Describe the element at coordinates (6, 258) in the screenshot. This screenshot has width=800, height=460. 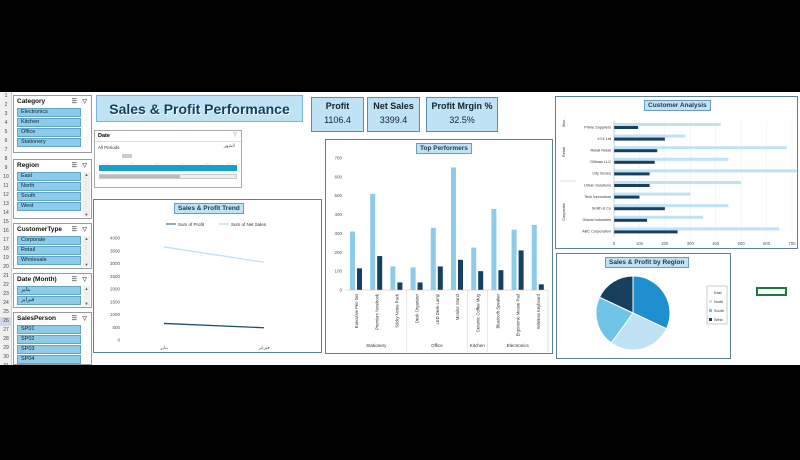
I see `row-number: 19` at that location.